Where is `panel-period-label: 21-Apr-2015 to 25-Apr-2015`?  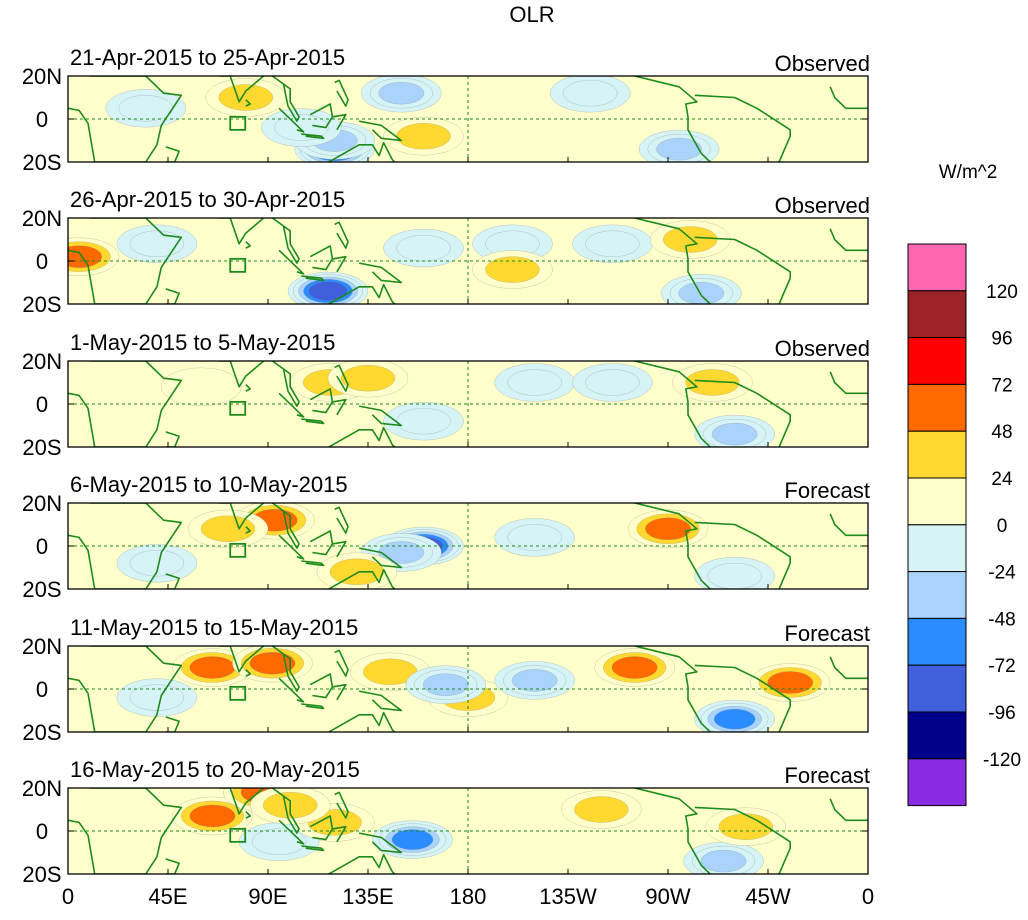 panel-period-label: 21-Apr-2015 to 25-Apr-2015 is located at coordinates (207, 57).